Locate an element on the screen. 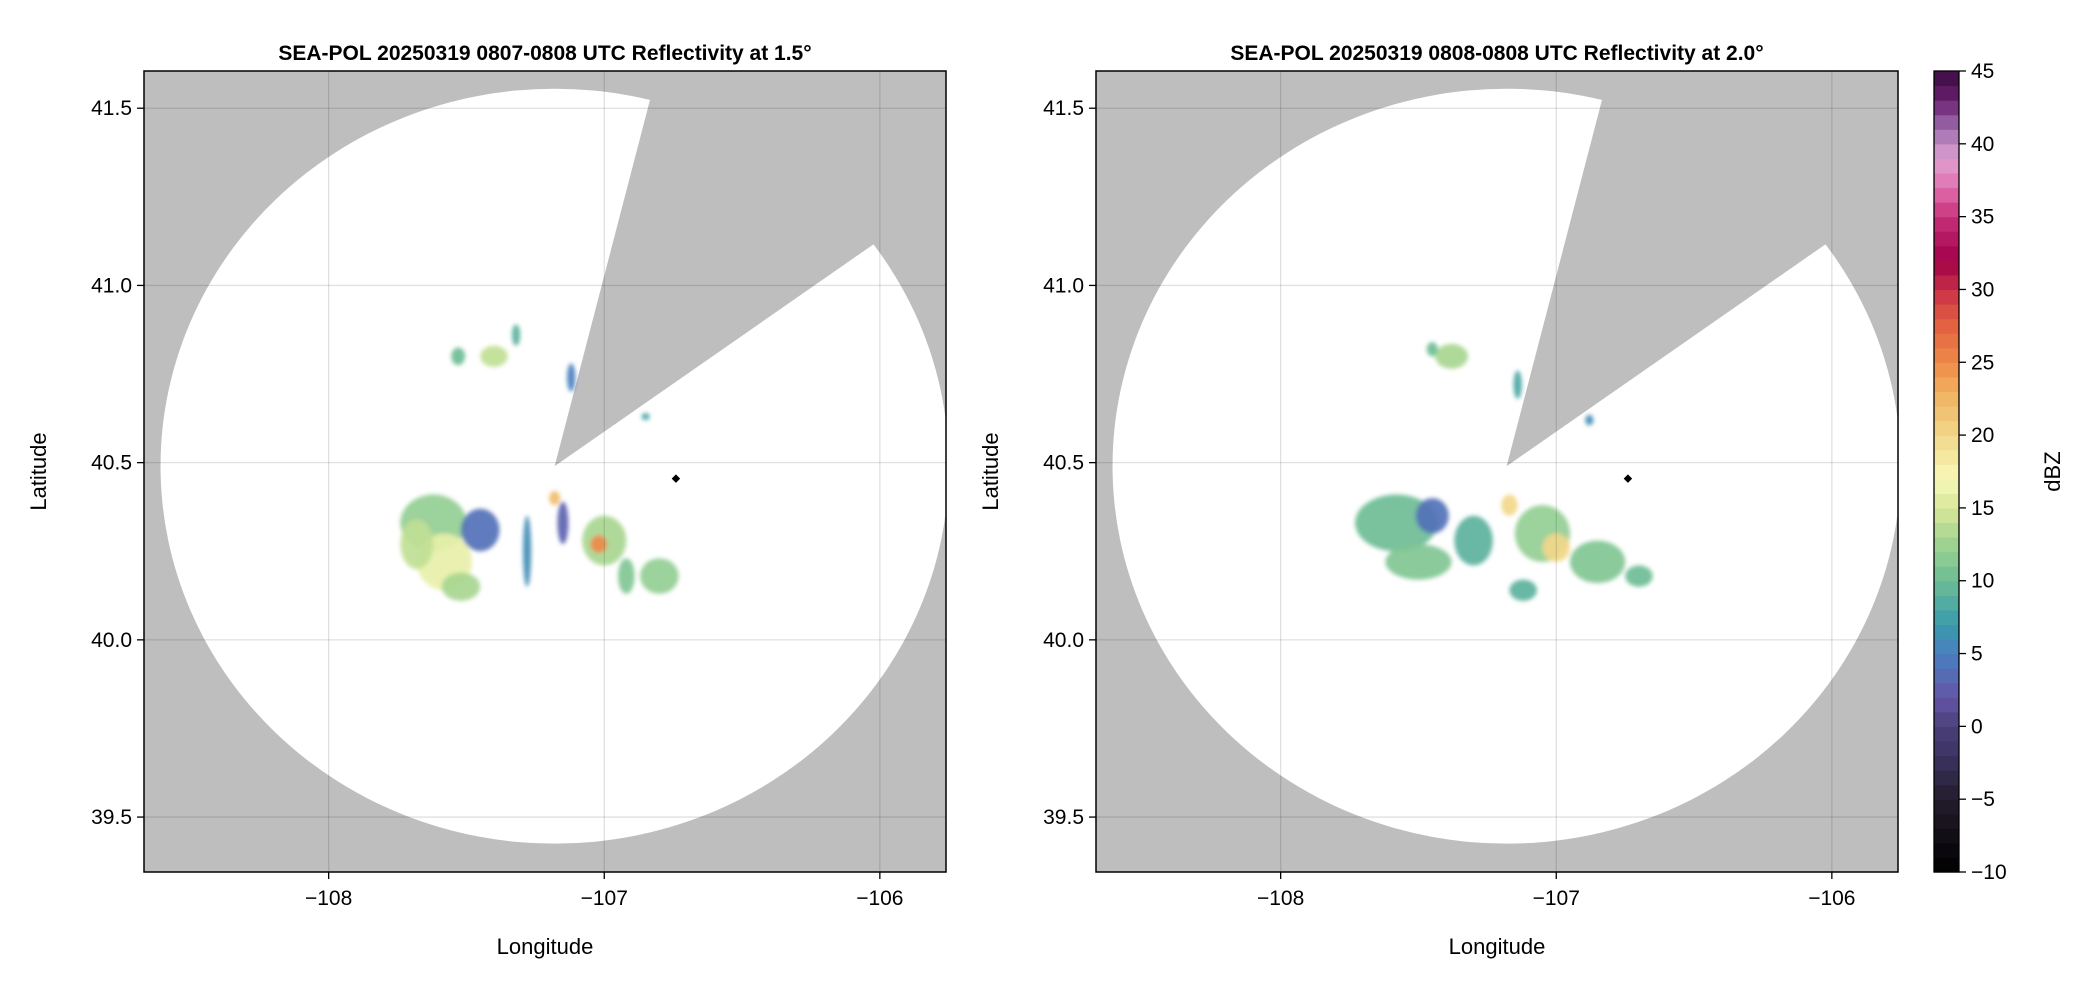  colorbar-tick-label: 25 is located at coordinates (1982, 362).